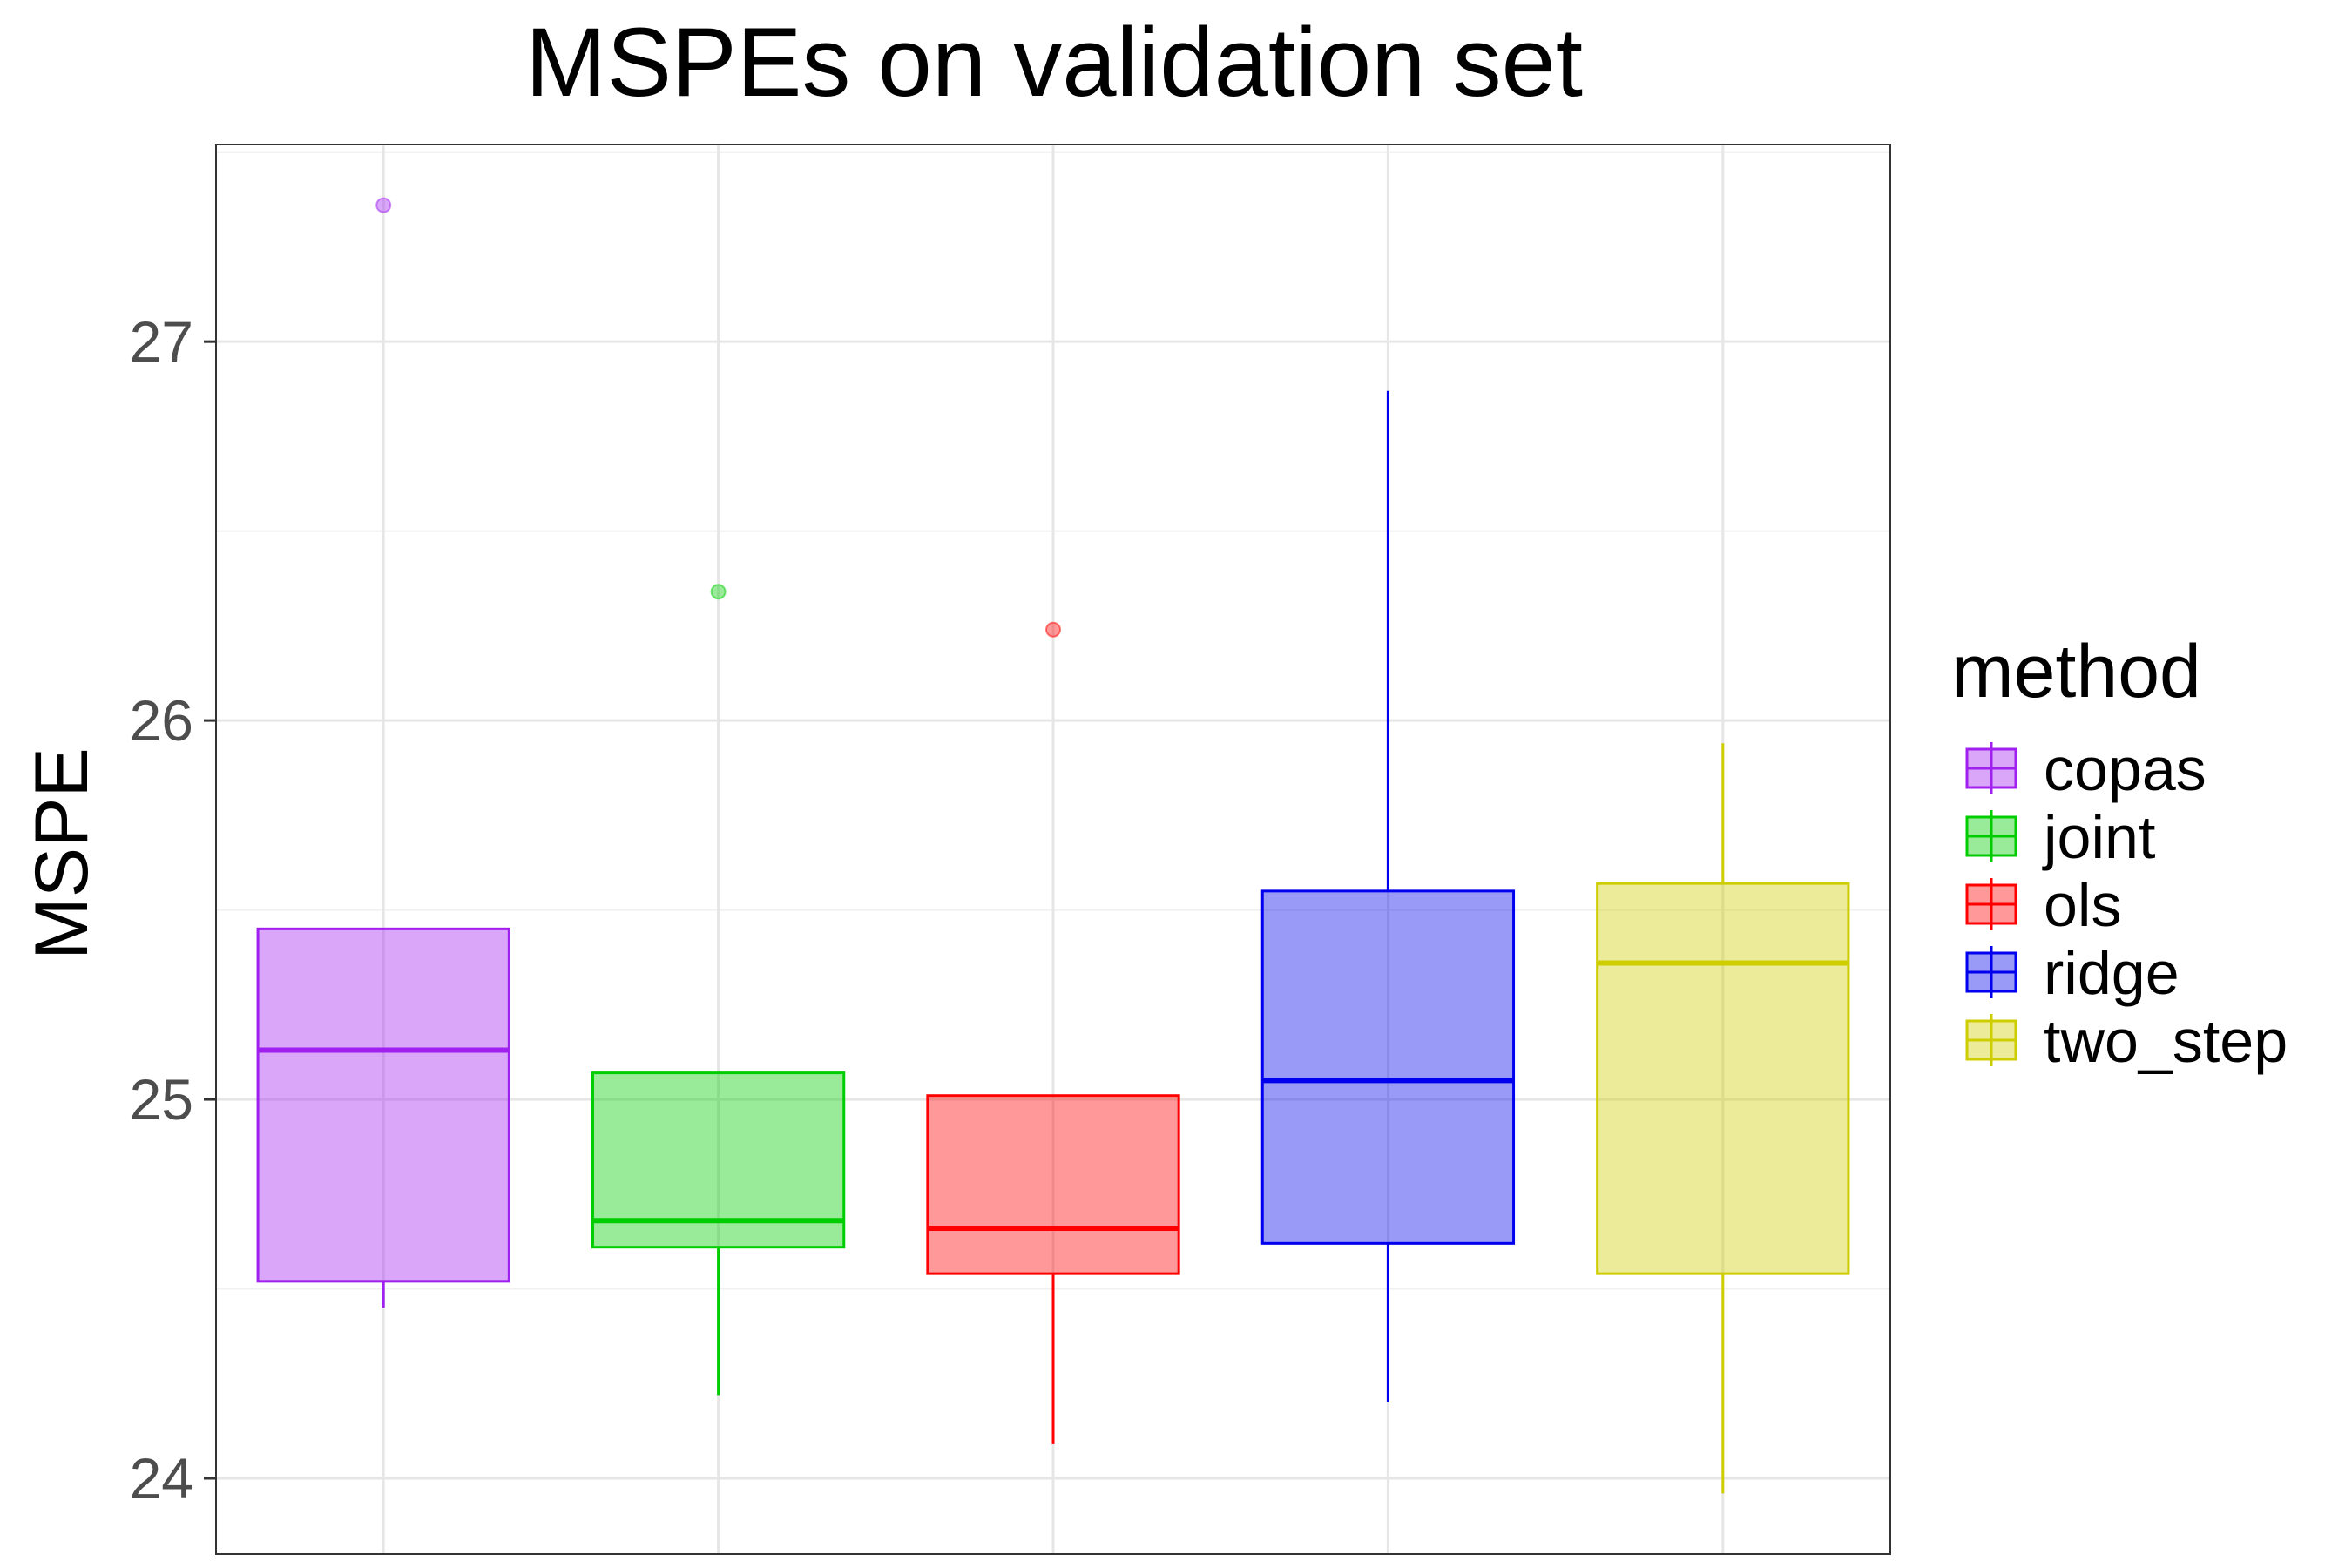  I want to click on box-ols, so click(1053, 1032).